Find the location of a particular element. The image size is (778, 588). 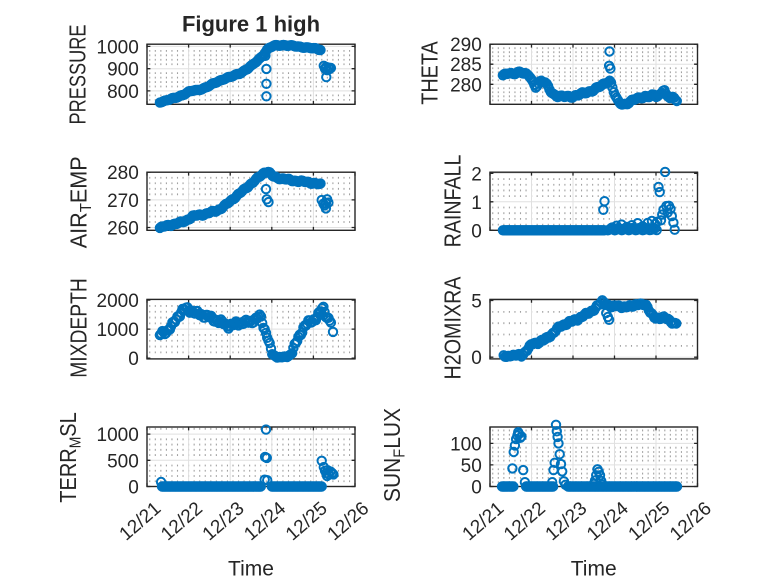

svg-text: MIXDEPTH is located at coordinates (79, 328).